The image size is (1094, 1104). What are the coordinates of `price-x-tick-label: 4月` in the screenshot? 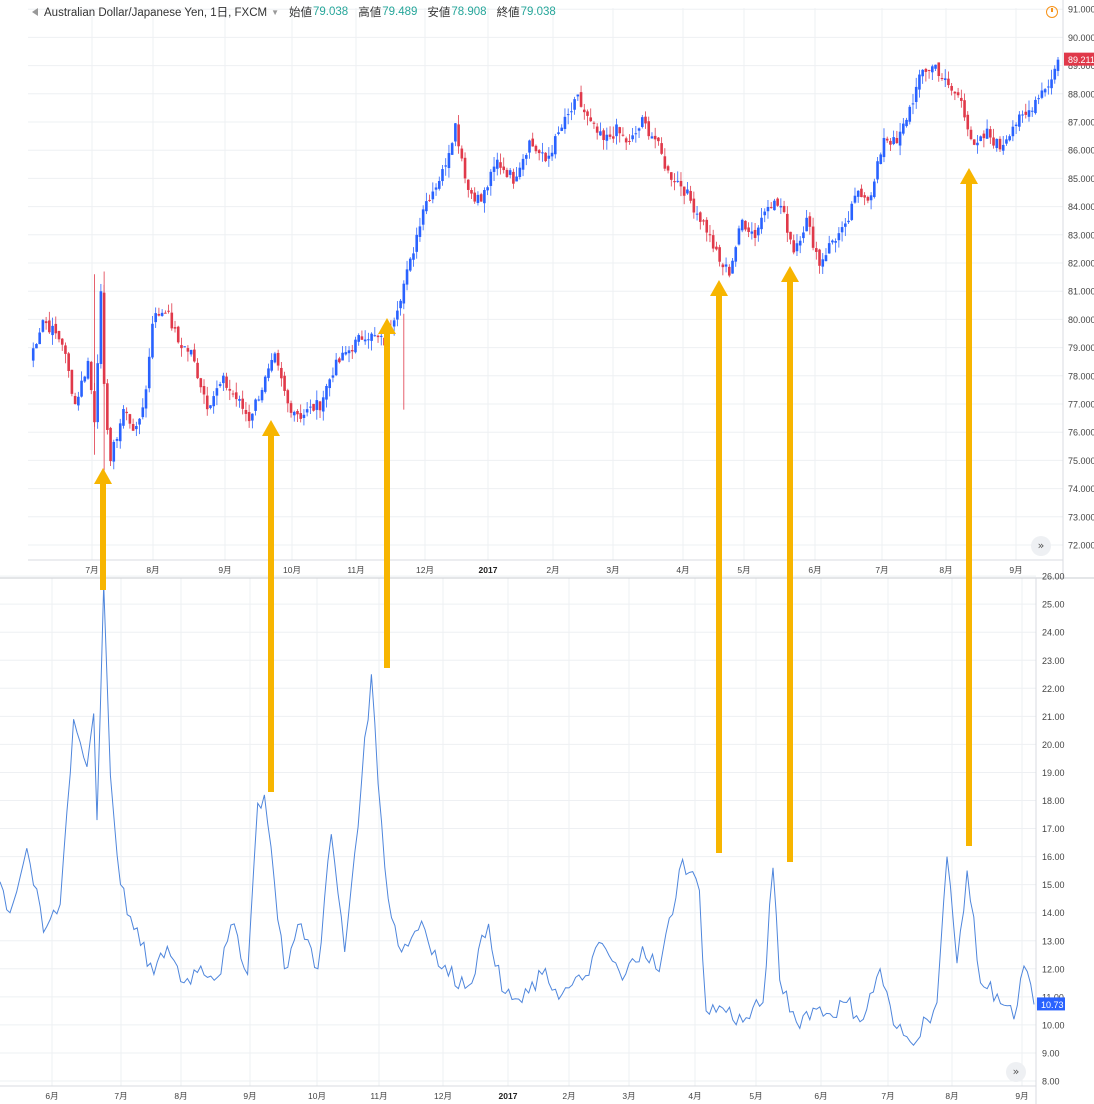 It's located at (682, 570).